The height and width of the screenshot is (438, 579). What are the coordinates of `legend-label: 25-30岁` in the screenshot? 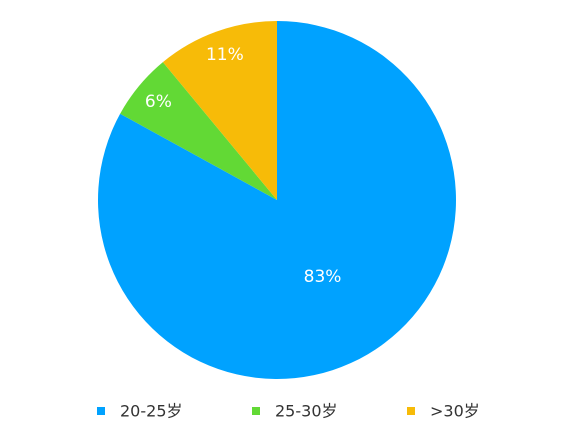 It's located at (306, 411).